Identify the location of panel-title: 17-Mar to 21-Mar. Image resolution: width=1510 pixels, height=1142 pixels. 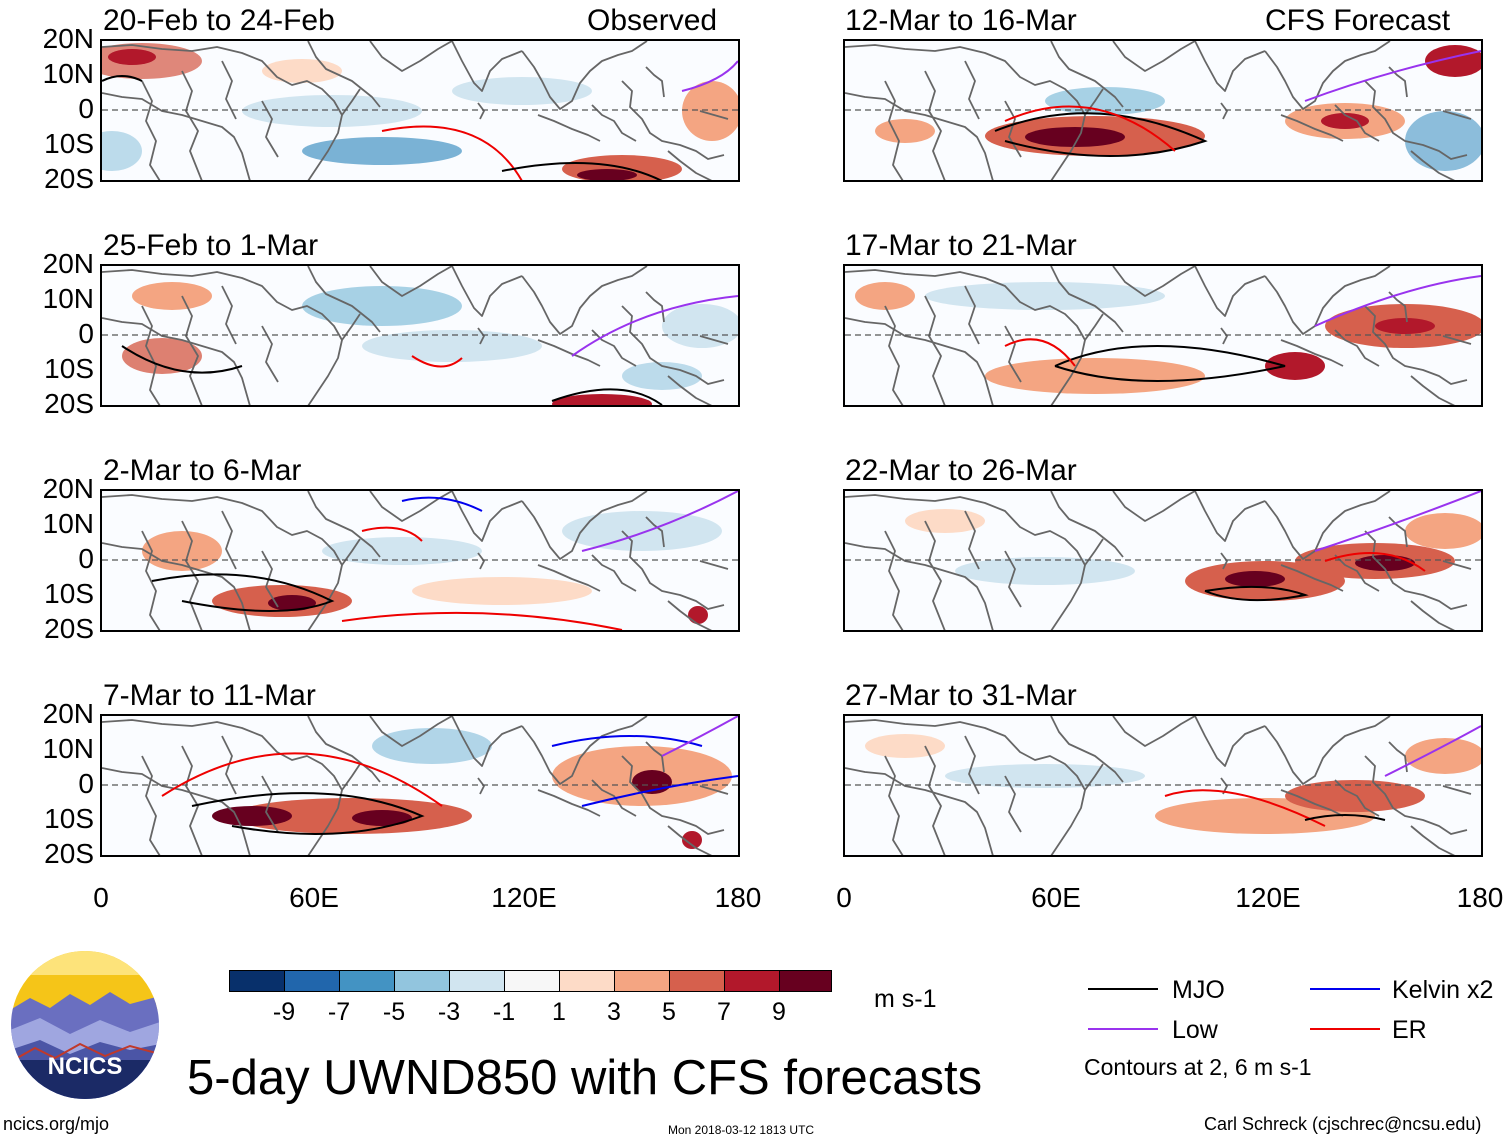
(961, 245).